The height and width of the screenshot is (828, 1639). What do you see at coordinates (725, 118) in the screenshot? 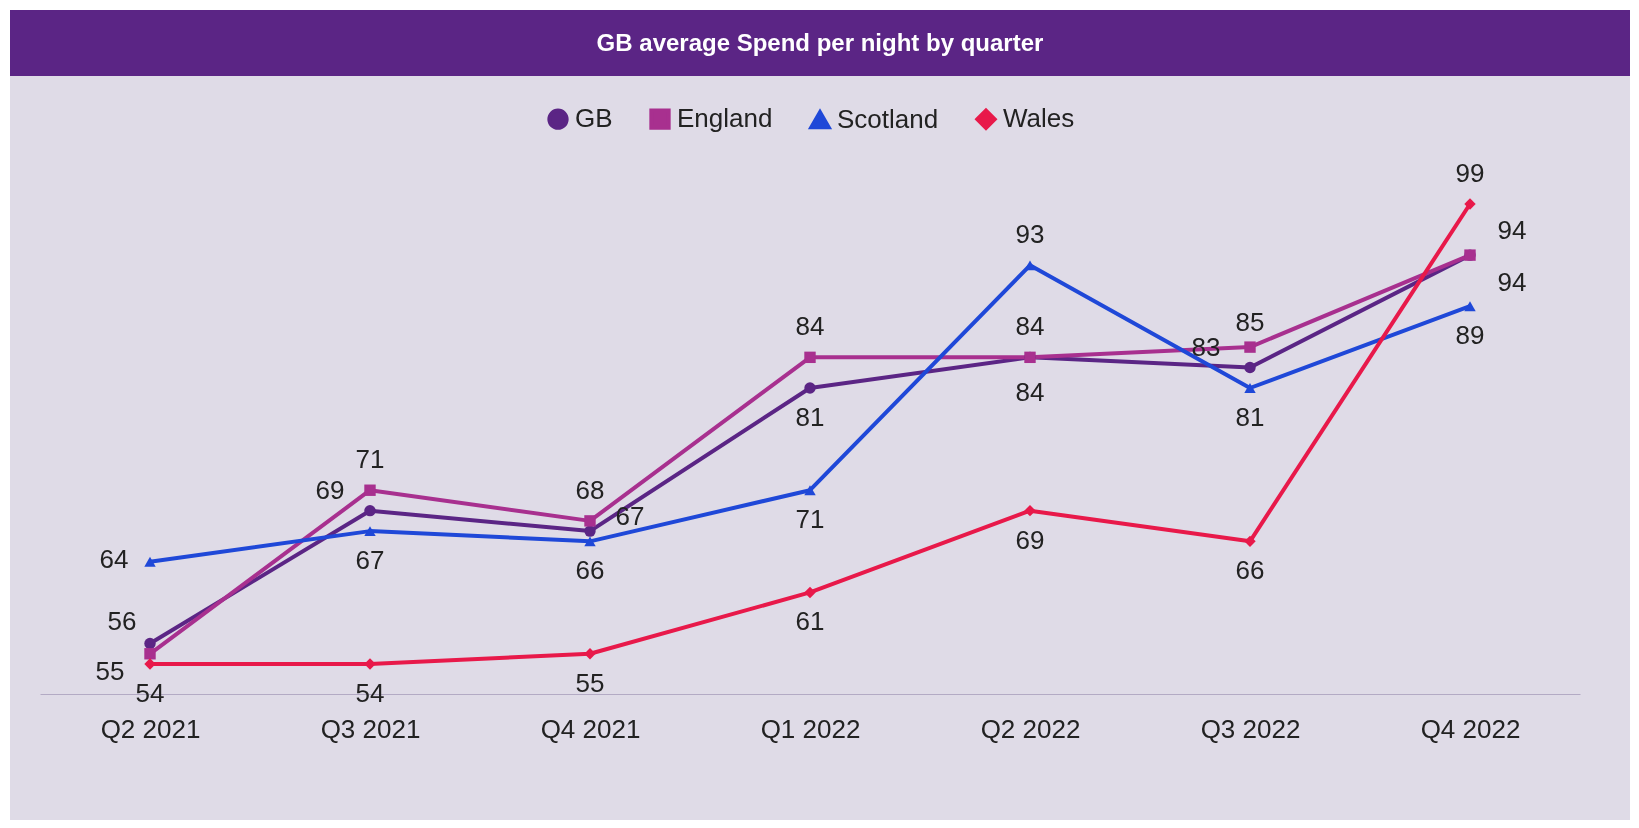
I see `legend-label: England` at bounding box center [725, 118].